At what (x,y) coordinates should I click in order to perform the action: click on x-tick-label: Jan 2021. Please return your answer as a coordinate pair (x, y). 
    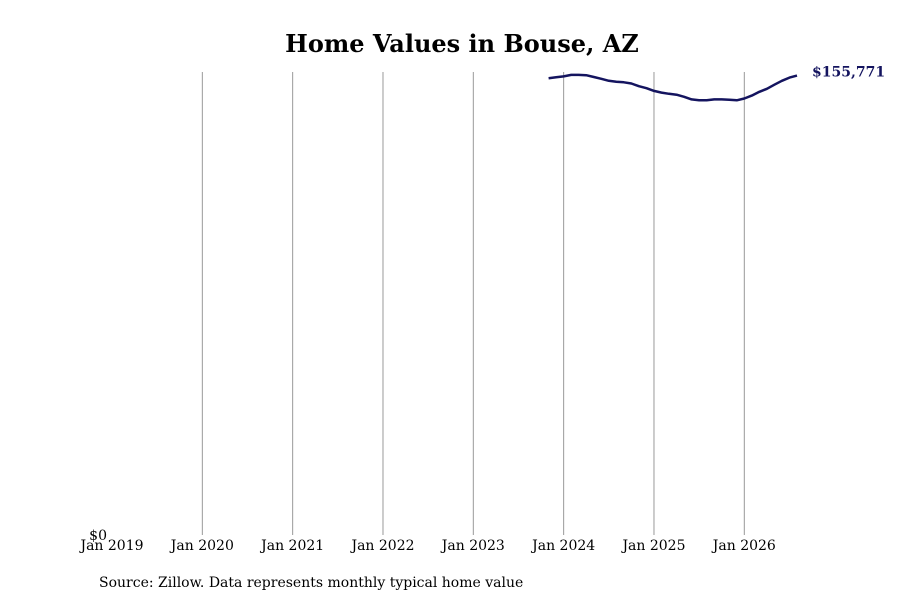
    Looking at the image, I should click on (291, 546).